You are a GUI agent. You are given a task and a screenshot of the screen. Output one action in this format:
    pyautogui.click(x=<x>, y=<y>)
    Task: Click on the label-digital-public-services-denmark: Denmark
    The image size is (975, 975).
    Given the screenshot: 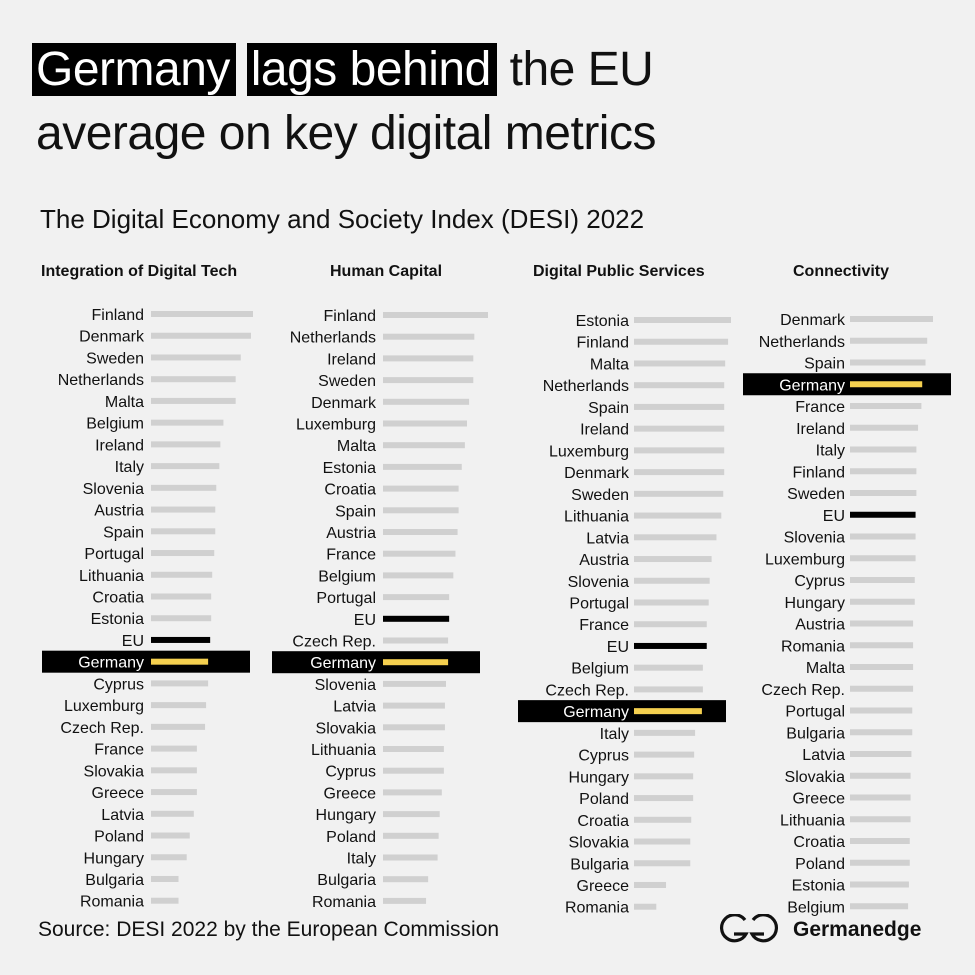 What is the action you would take?
    pyautogui.click(x=597, y=473)
    